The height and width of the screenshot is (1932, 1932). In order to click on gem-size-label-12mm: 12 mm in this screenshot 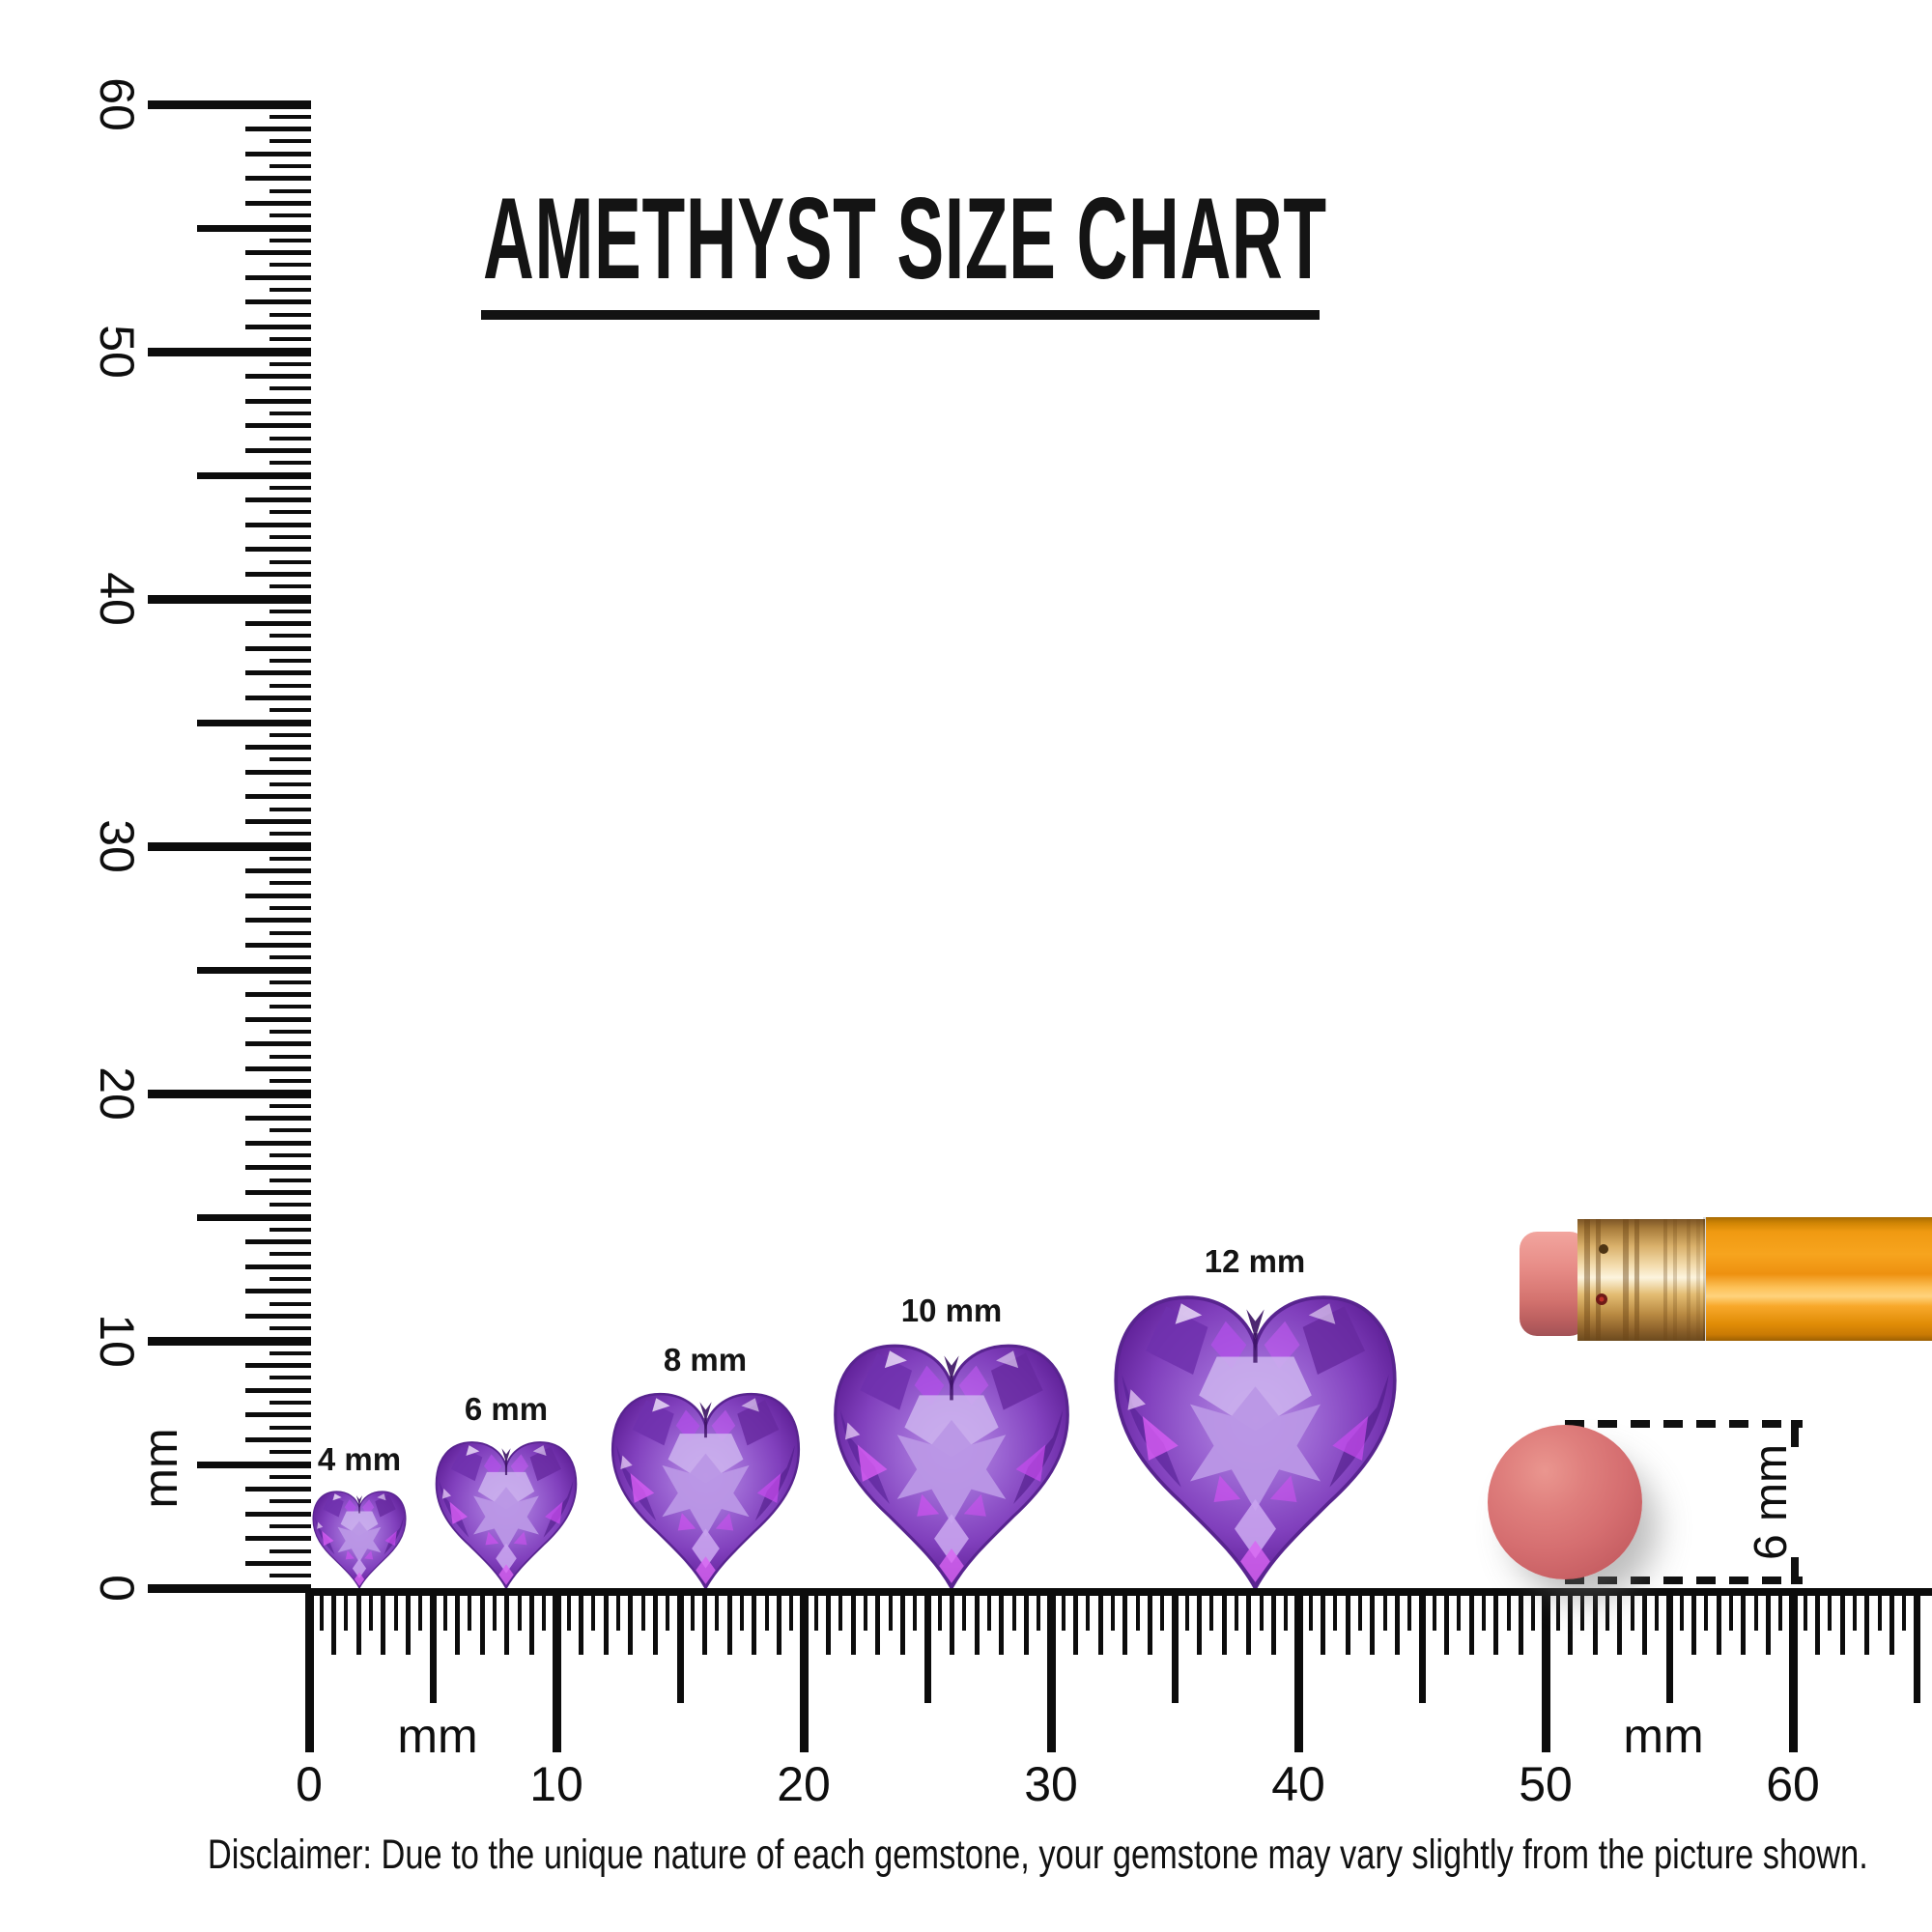, I will do `click(1255, 1261)`.